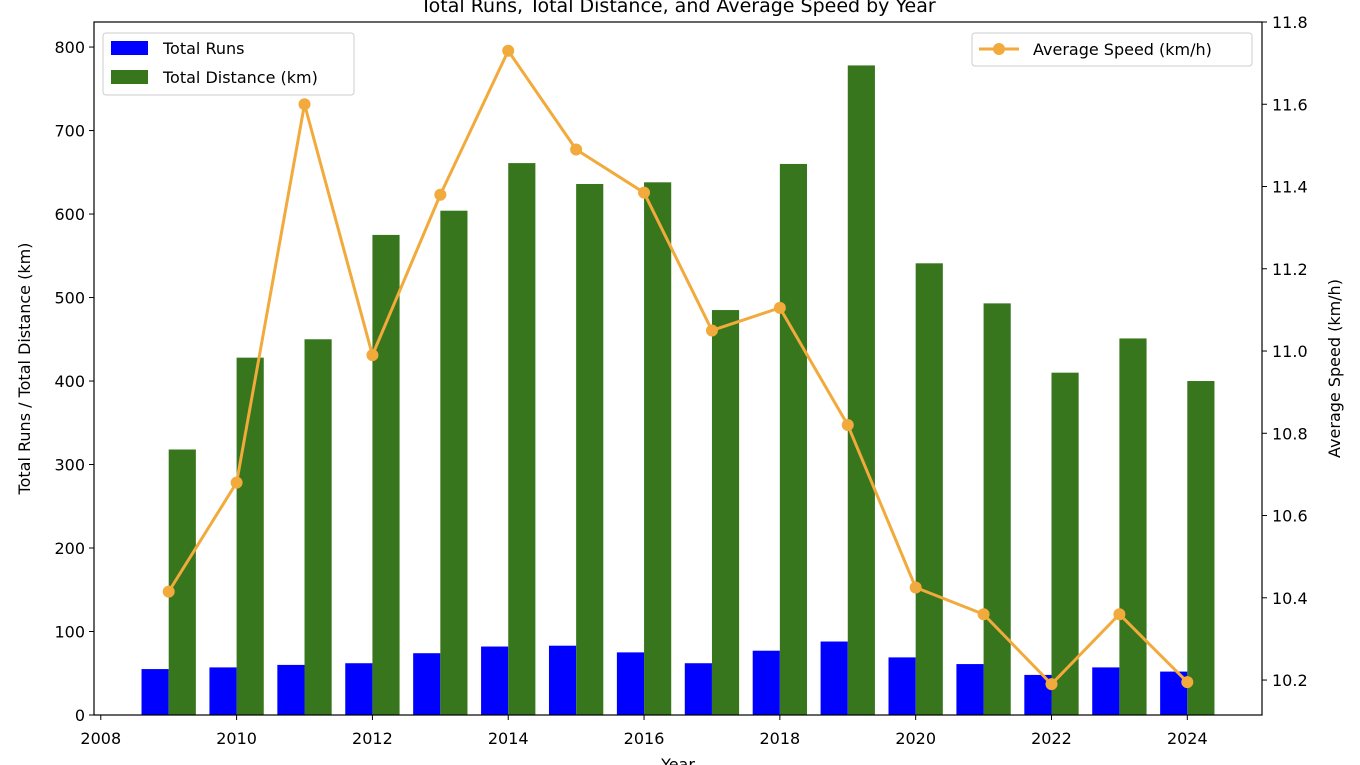  What do you see at coordinates (1290, 680) in the screenshot?
I see `y2-tick-label-10.2: 10.2` at bounding box center [1290, 680].